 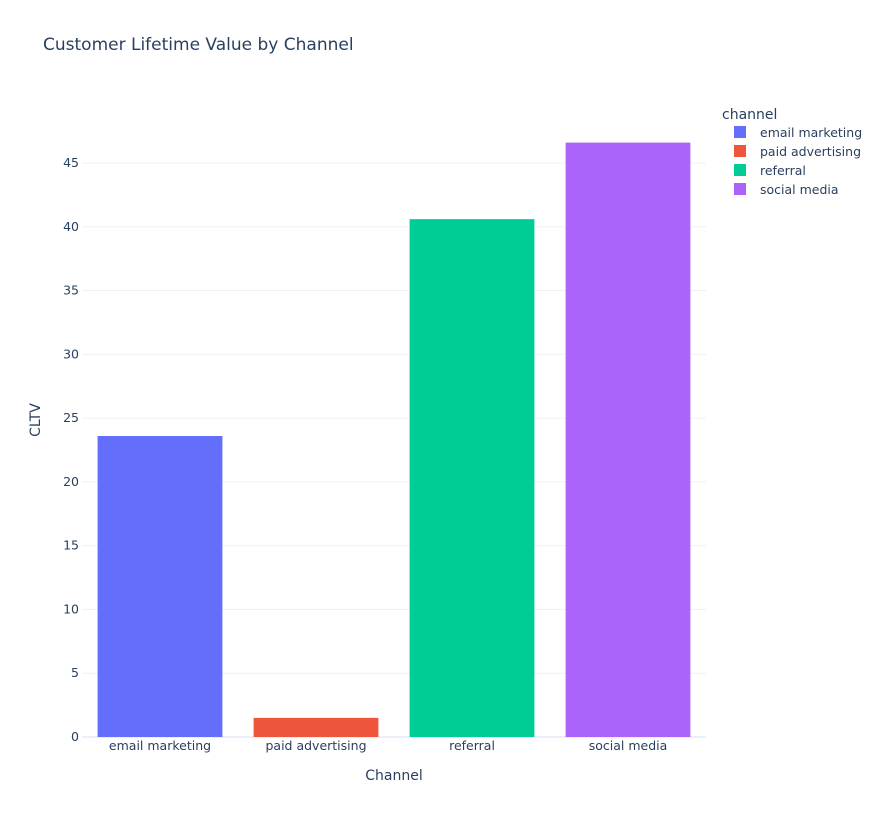 I want to click on y-tick-label: 25, so click(x=71, y=417).